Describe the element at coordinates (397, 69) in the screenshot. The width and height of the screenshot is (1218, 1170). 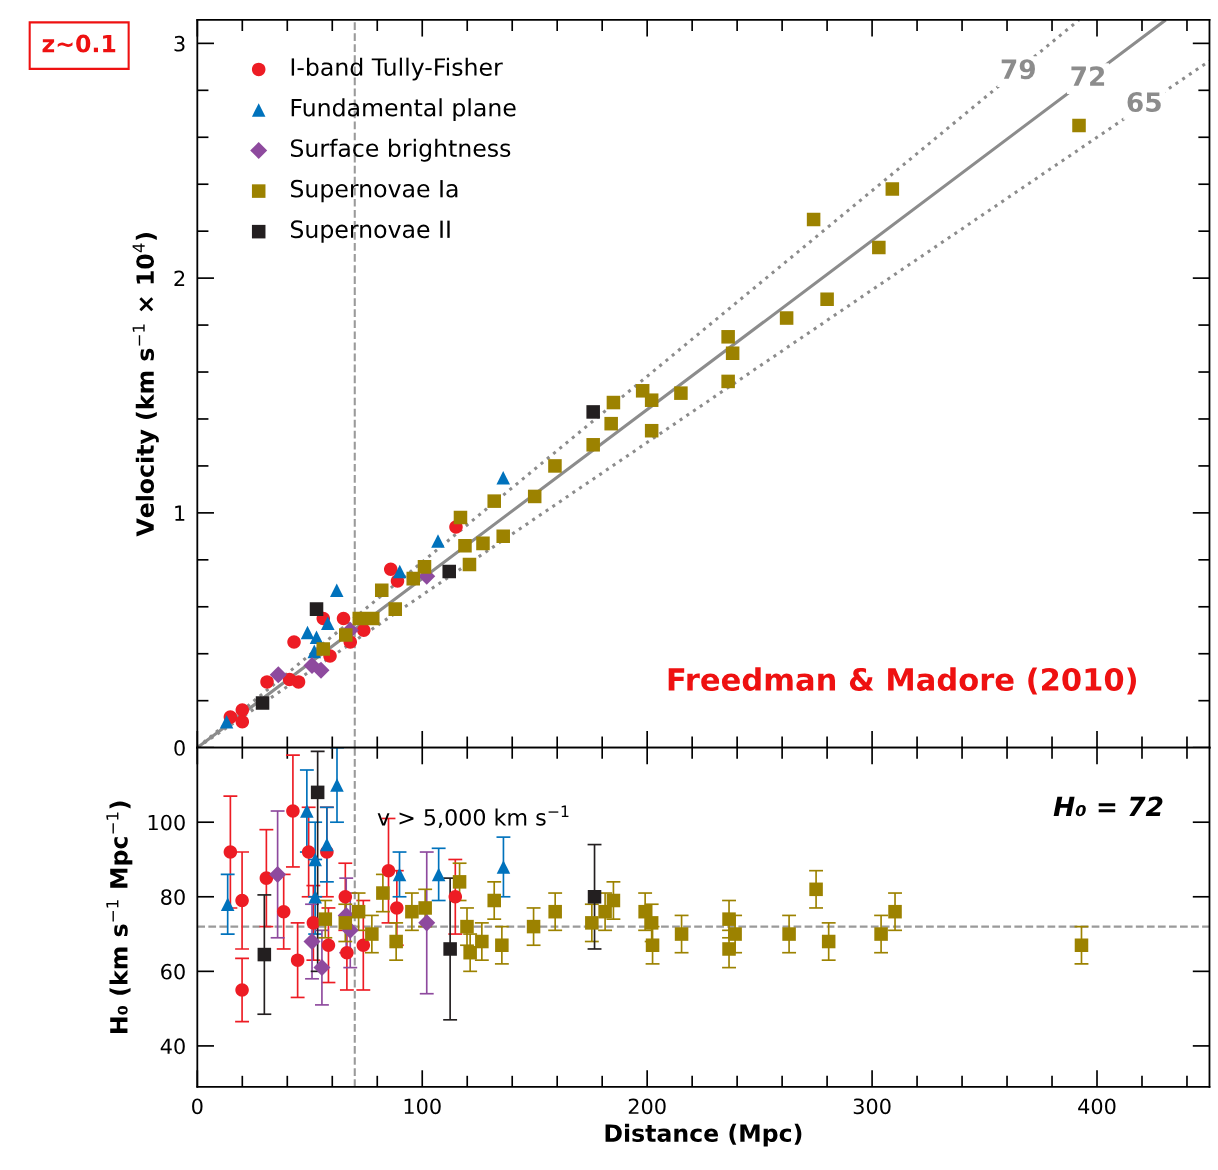
I see `legend-label: I-band Tully-Fisher` at that location.